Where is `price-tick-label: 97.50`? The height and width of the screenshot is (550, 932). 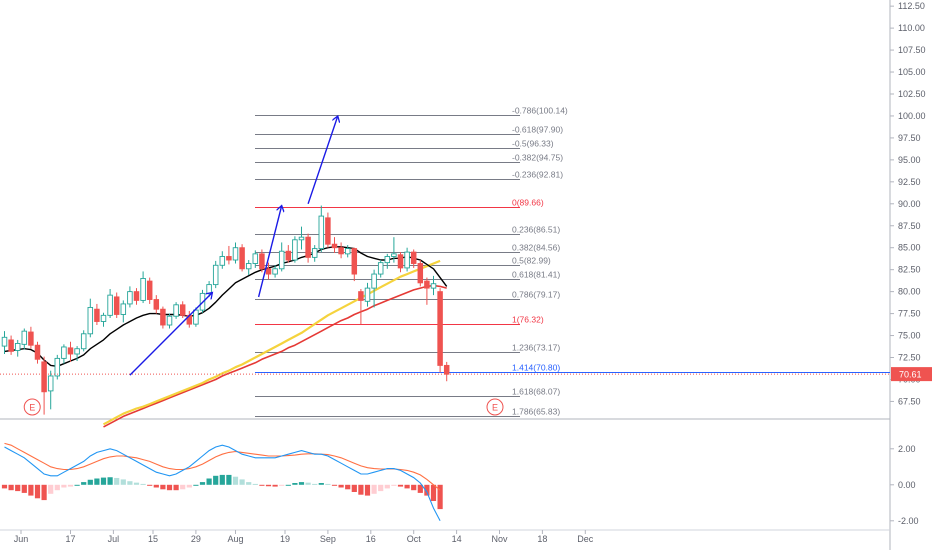
price-tick-label: 97.50 is located at coordinates (909, 138).